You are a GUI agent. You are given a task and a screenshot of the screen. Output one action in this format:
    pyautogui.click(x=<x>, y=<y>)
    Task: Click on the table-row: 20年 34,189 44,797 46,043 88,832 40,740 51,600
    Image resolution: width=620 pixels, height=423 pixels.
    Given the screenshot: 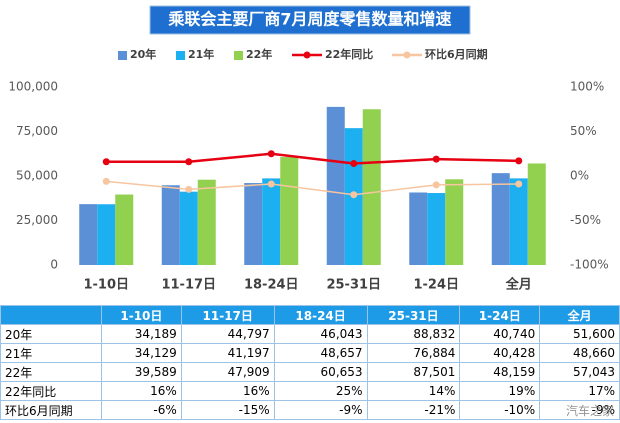 What is the action you would take?
    pyautogui.click(x=310, y=334)
    